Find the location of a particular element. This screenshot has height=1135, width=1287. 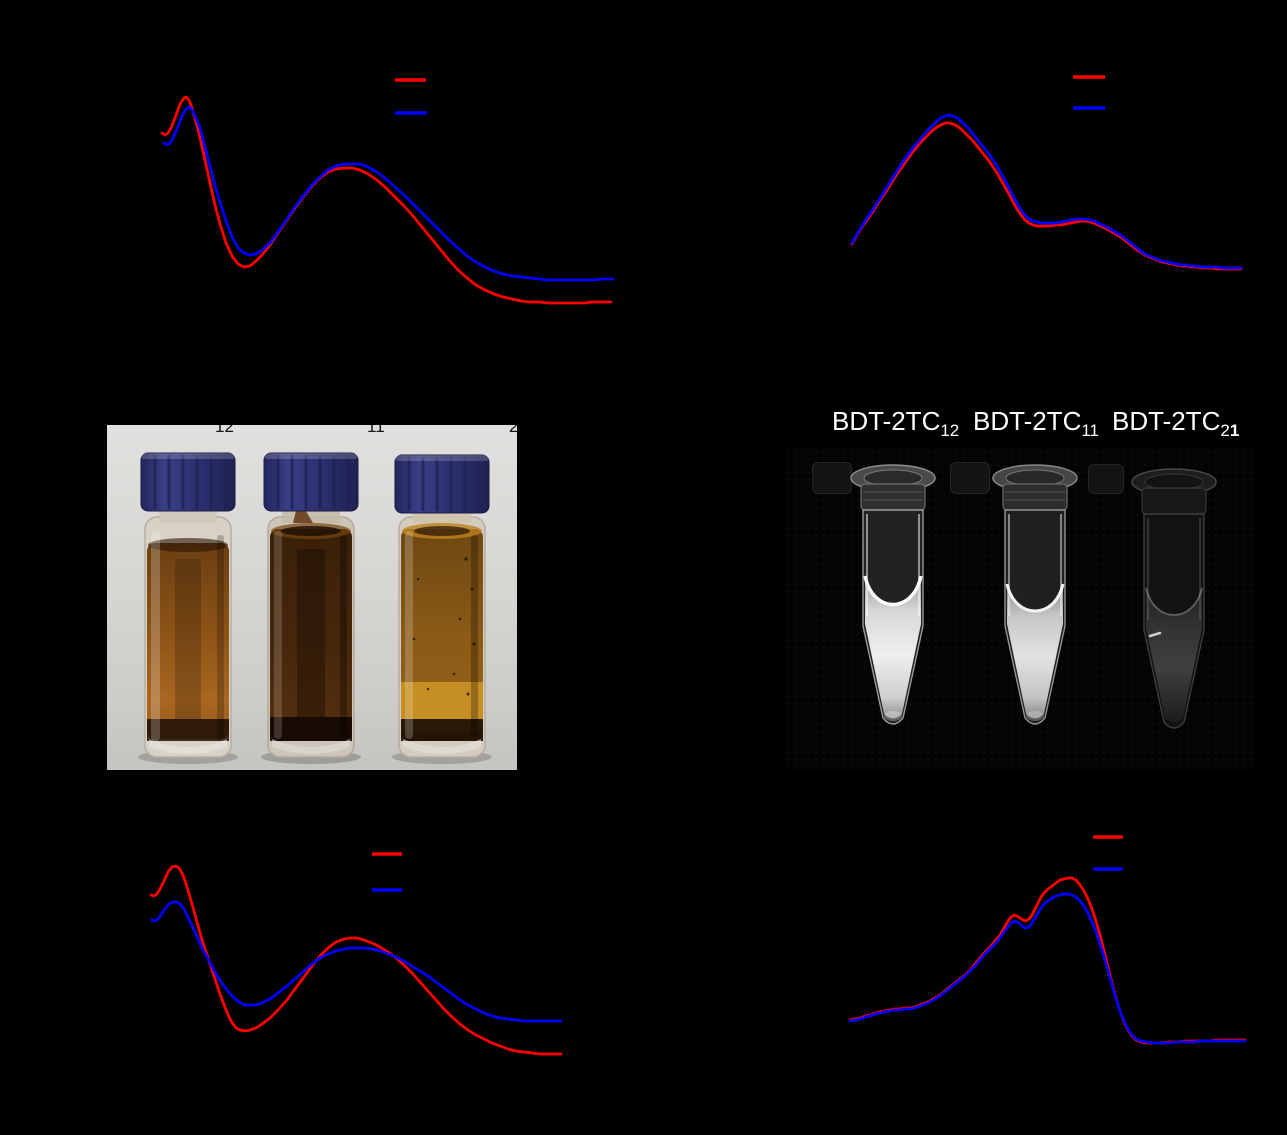

vial-3-image is located at coordinates (442, 609).